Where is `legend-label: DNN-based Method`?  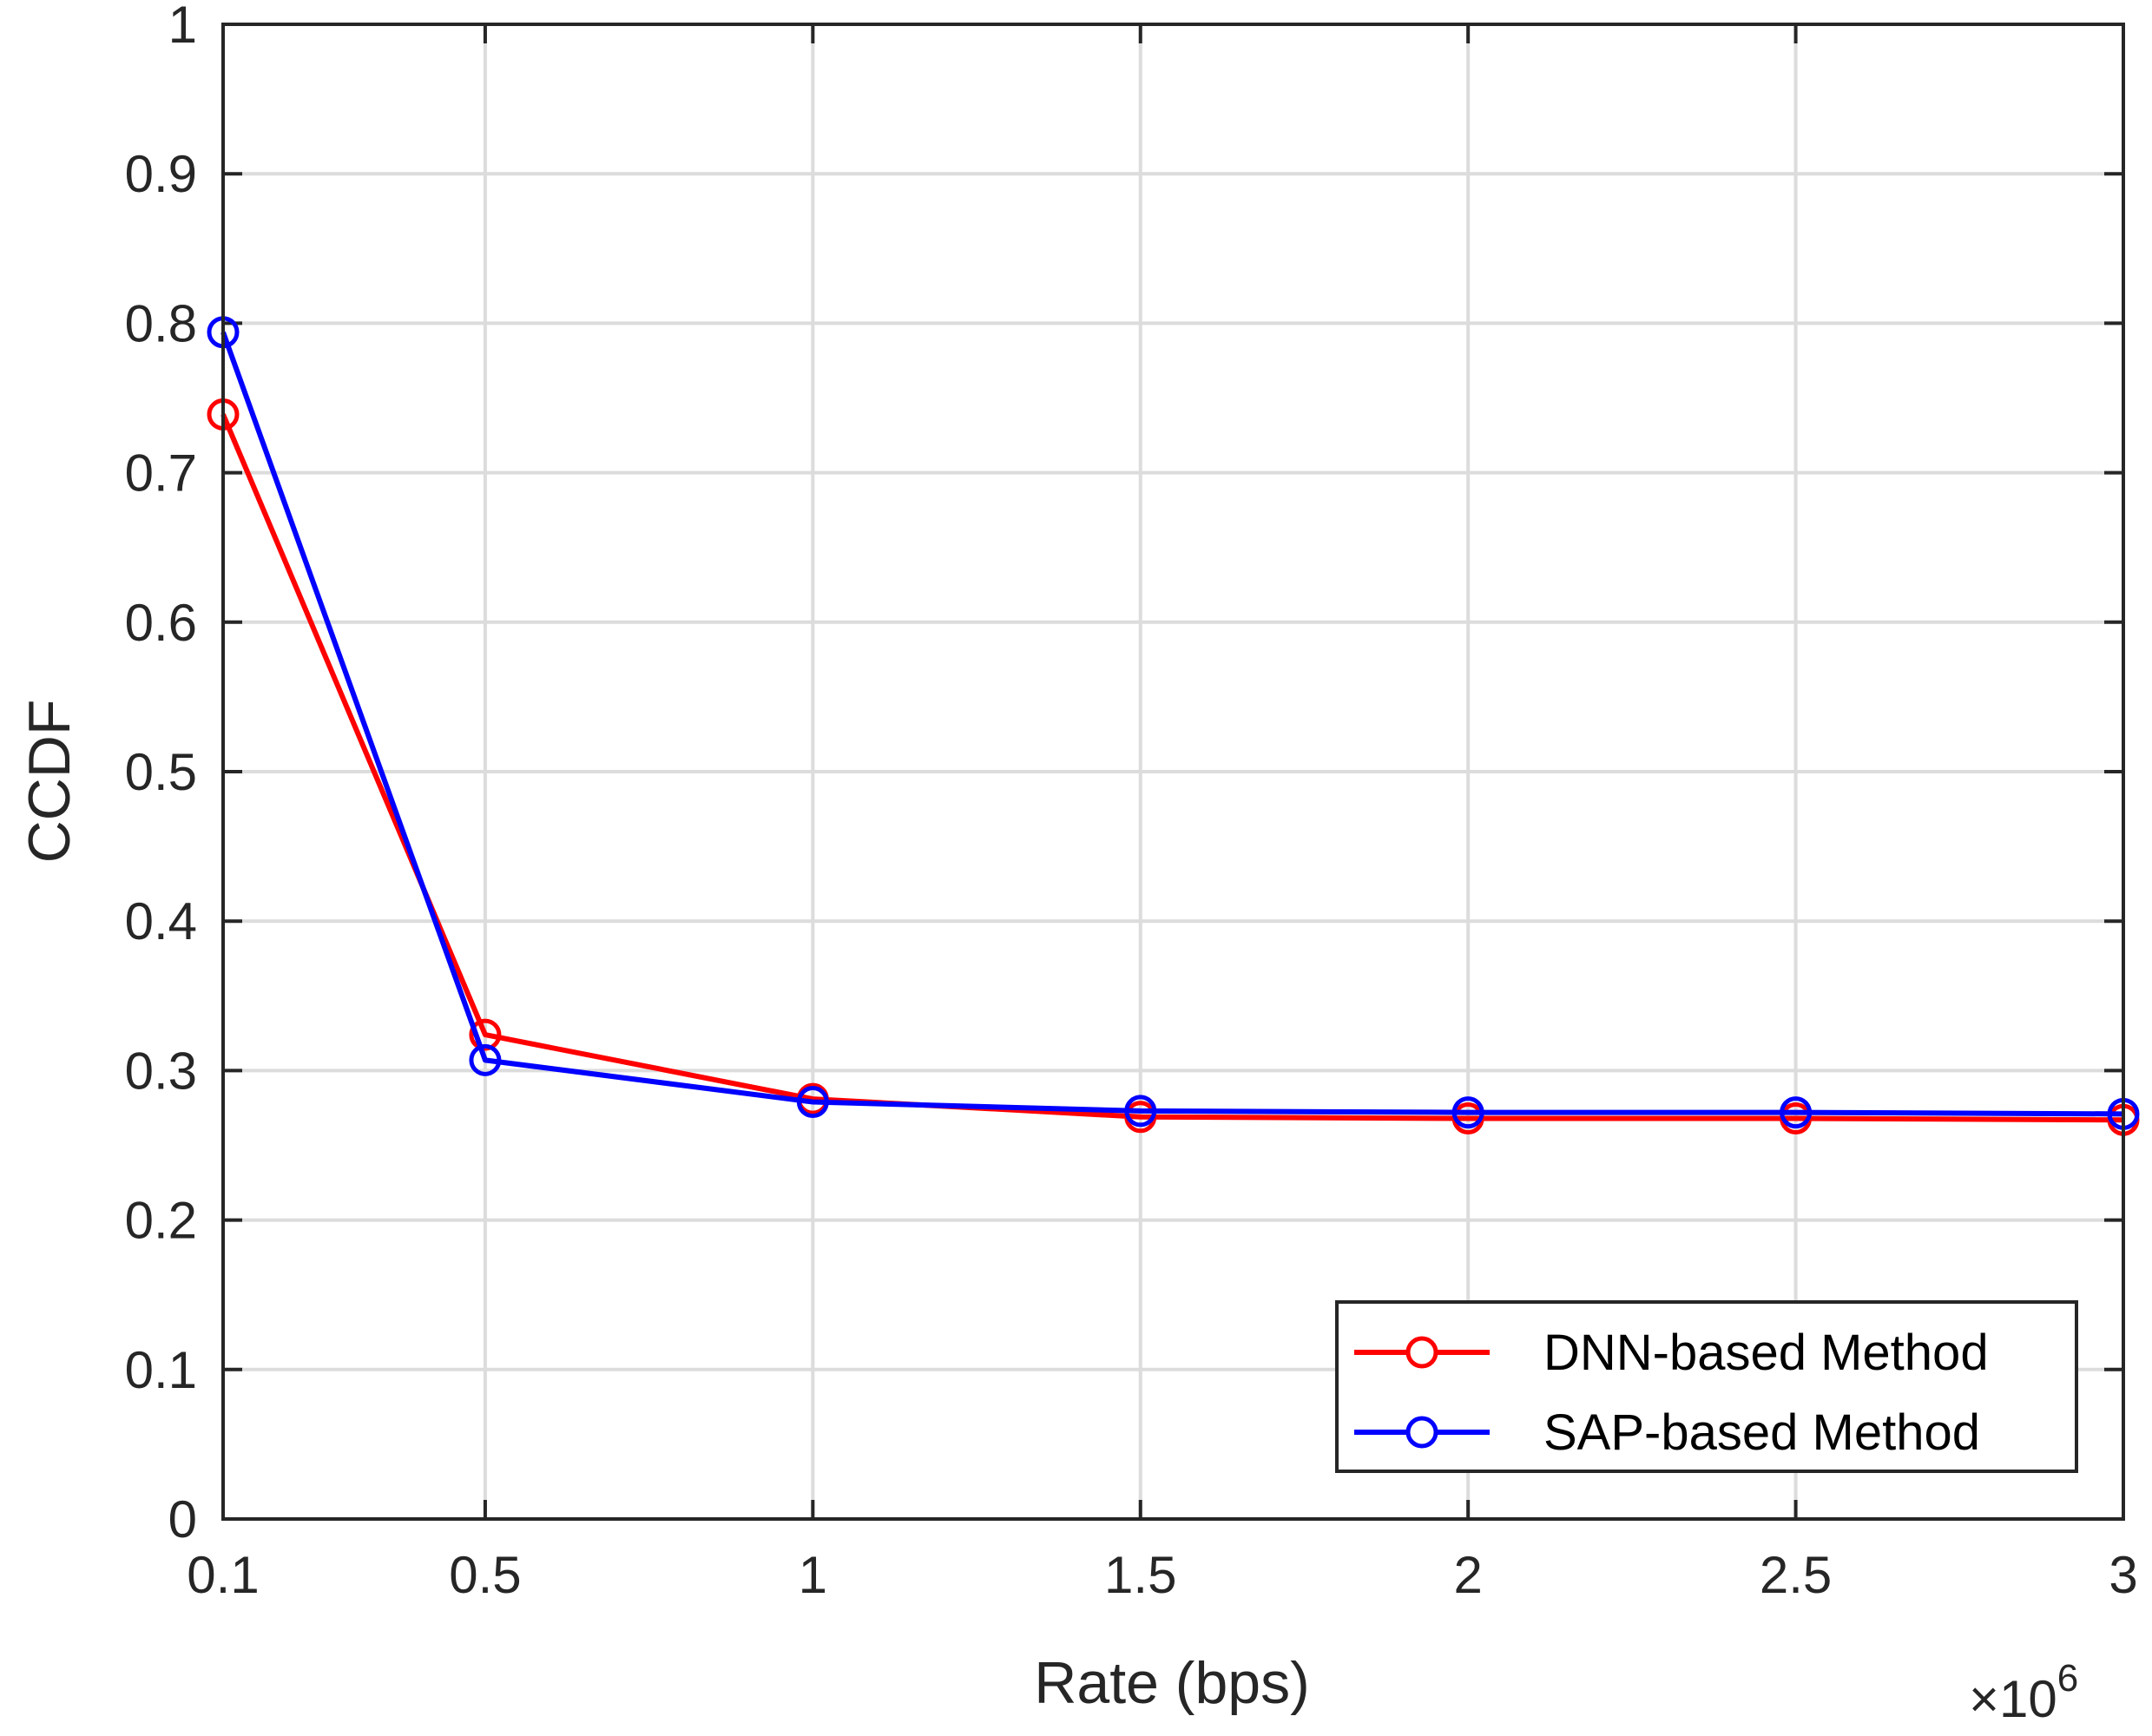
legend-label: DNN-based Method is located at coordinates (1766, 1353).